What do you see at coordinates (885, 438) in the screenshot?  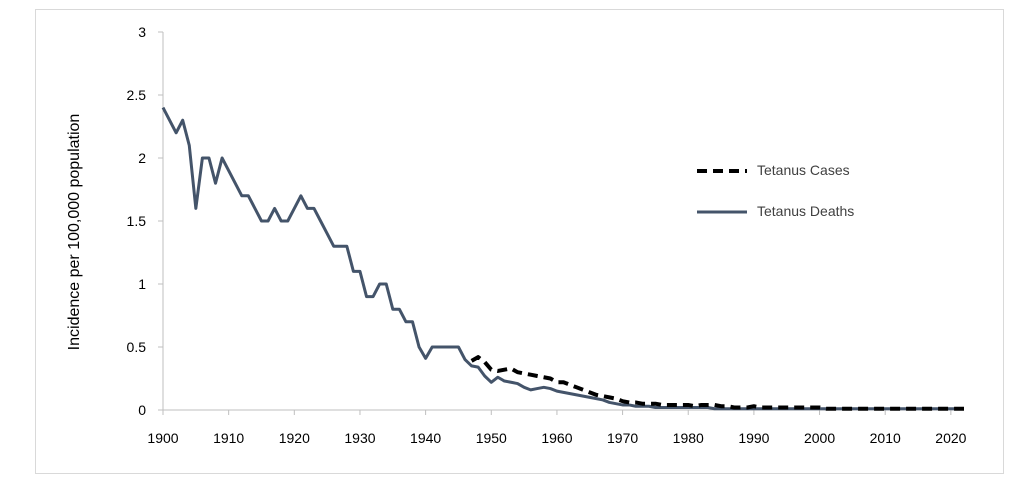 I see `x-tick-label: 2010` at bounding box center [885, 438].